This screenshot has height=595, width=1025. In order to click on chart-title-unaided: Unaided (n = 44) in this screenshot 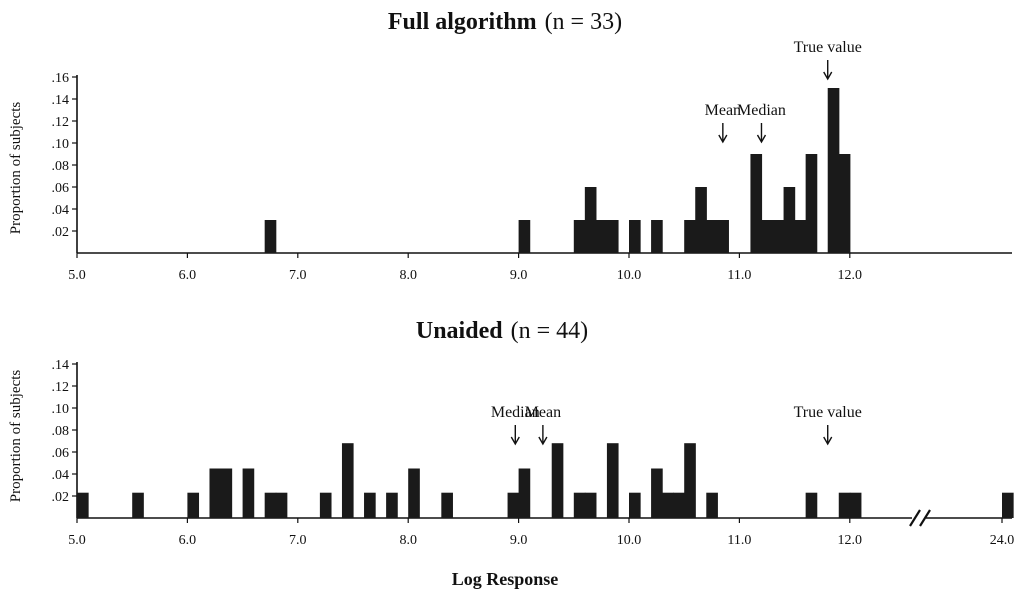, I will do `click(502, 331)`.